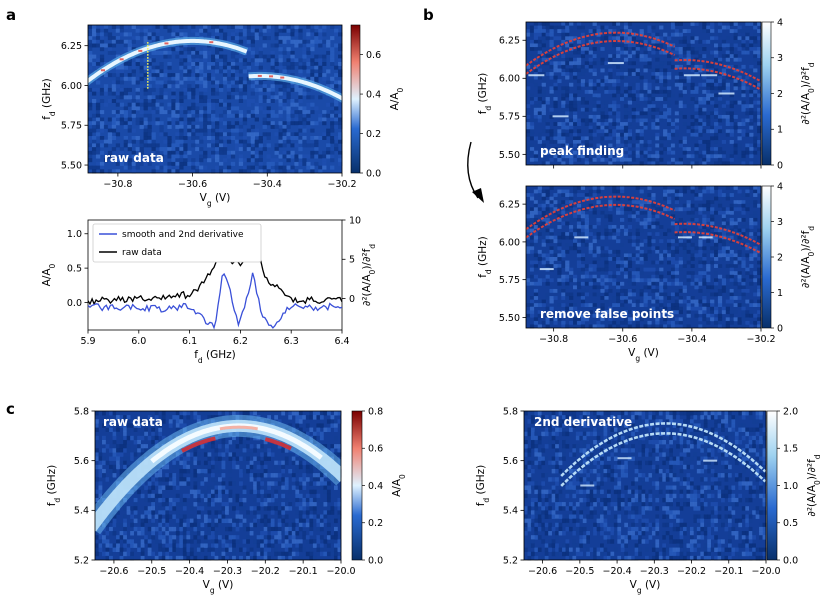 The height and width of the screenshot is (613, 831). Describe the element at coordinates (790, 523) in the screenshot. I see `chart-c-right-cb-tick-label: 0.5` at that location.